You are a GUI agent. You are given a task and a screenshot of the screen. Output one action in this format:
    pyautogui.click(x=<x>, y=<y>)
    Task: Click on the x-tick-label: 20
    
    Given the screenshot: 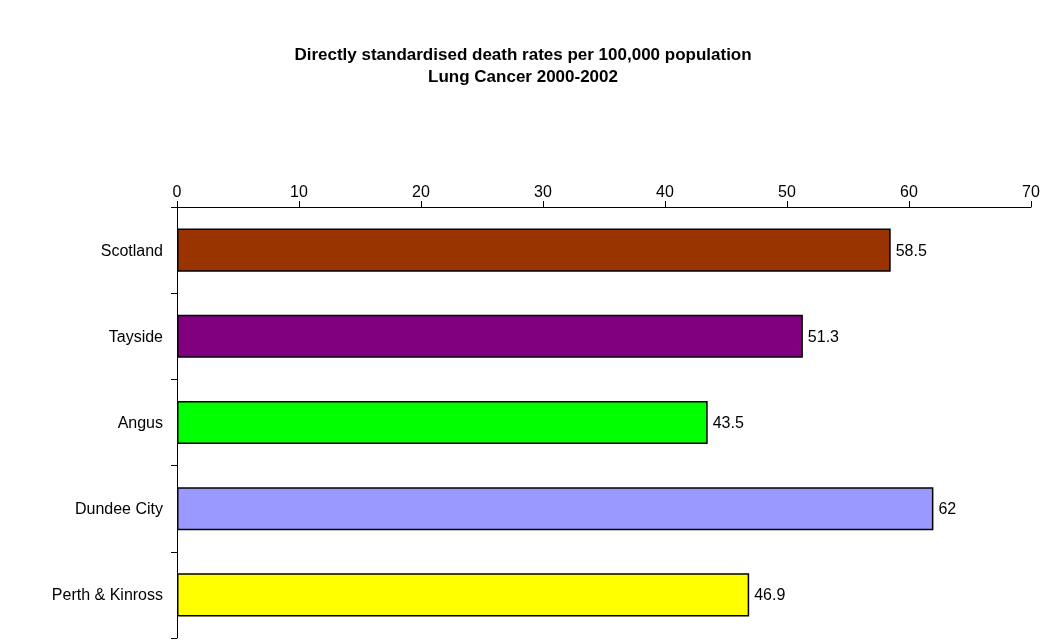 What is the action you would take?
    pyautogui.click(x=421, y=191)
    